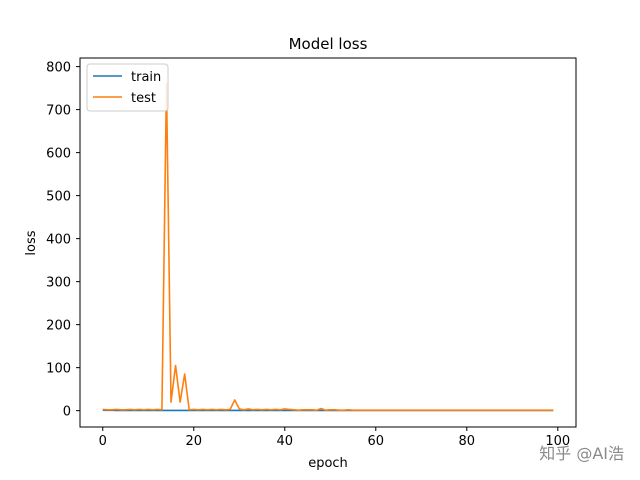  What do you see at coordinates (376, 441) in the screenshot?
I see `x-tick-label: 60` at bounding box center [376, 441].